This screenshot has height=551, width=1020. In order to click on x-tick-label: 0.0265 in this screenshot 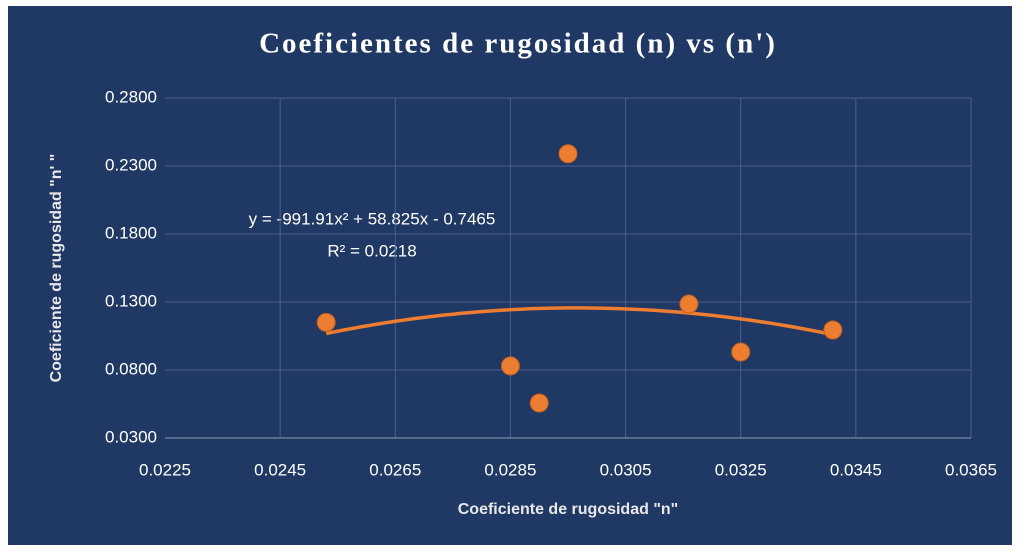, I will do `click(395, 469)`.